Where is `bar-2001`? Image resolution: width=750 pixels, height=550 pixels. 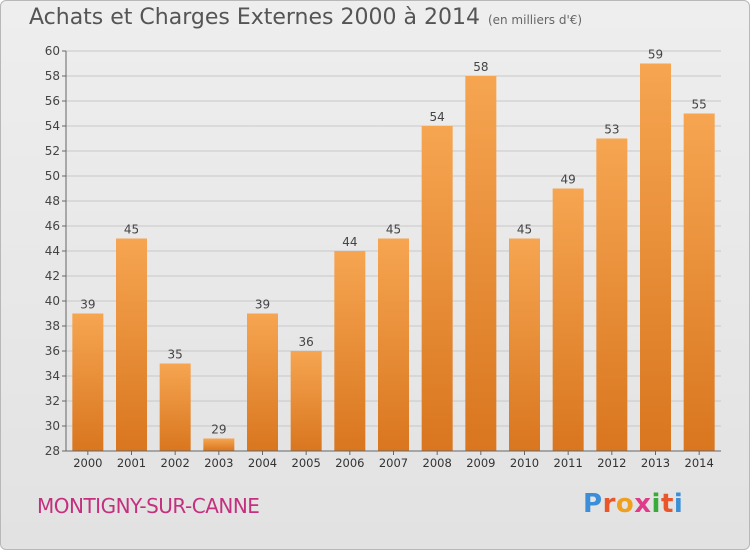
bar-2001 is located at coordinates (131, 345).